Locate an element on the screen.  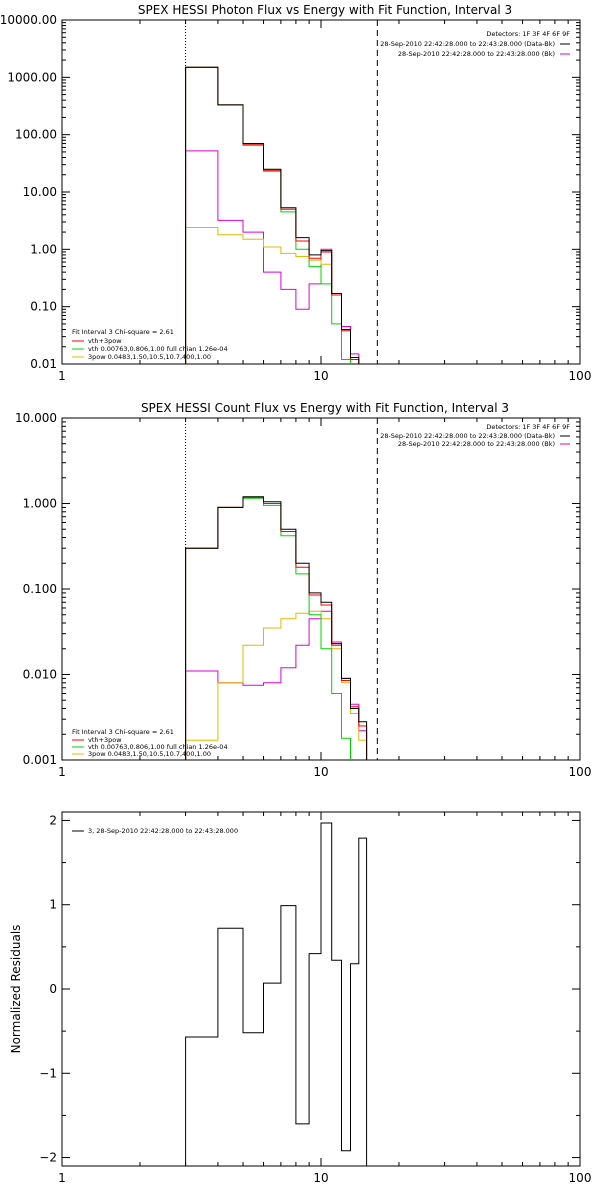
y-tick-label: 1.00 is located at coordinates (43, 249).